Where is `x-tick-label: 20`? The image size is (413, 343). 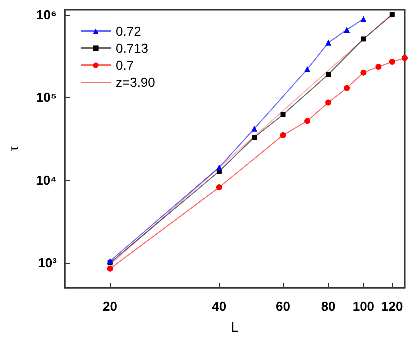 x-tick-label: 20 is located at coordinates (110, 306).